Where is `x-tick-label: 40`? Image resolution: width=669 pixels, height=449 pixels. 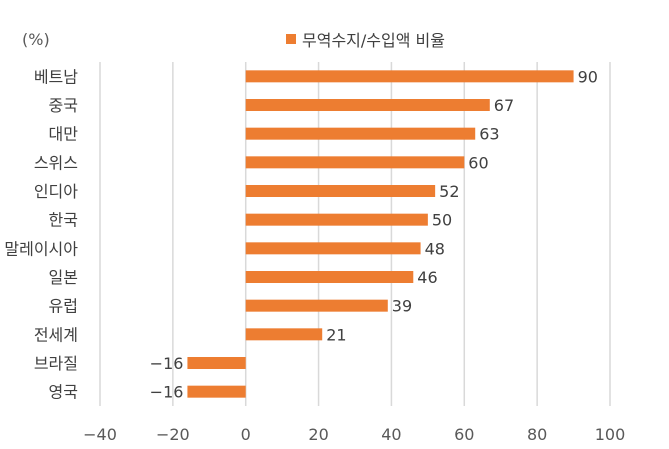 x-tick-label: 40 is located at coordinates (391, 434).